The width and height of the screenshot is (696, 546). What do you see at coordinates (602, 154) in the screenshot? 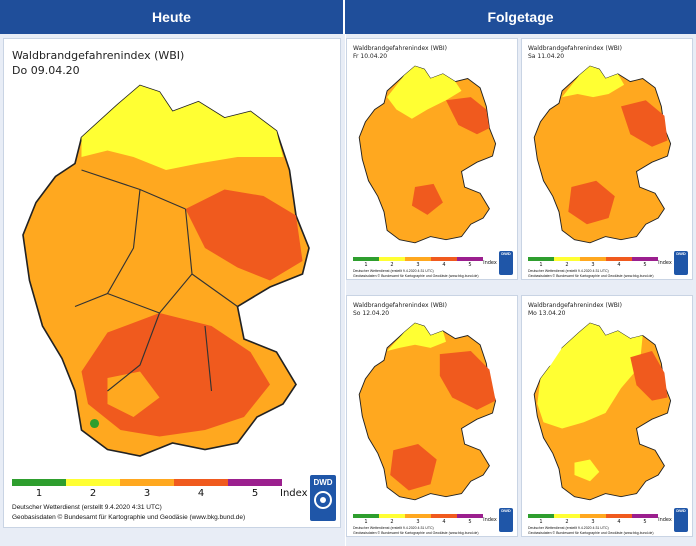
I see `forecast-map-sa` at bounding box center [602, 154].